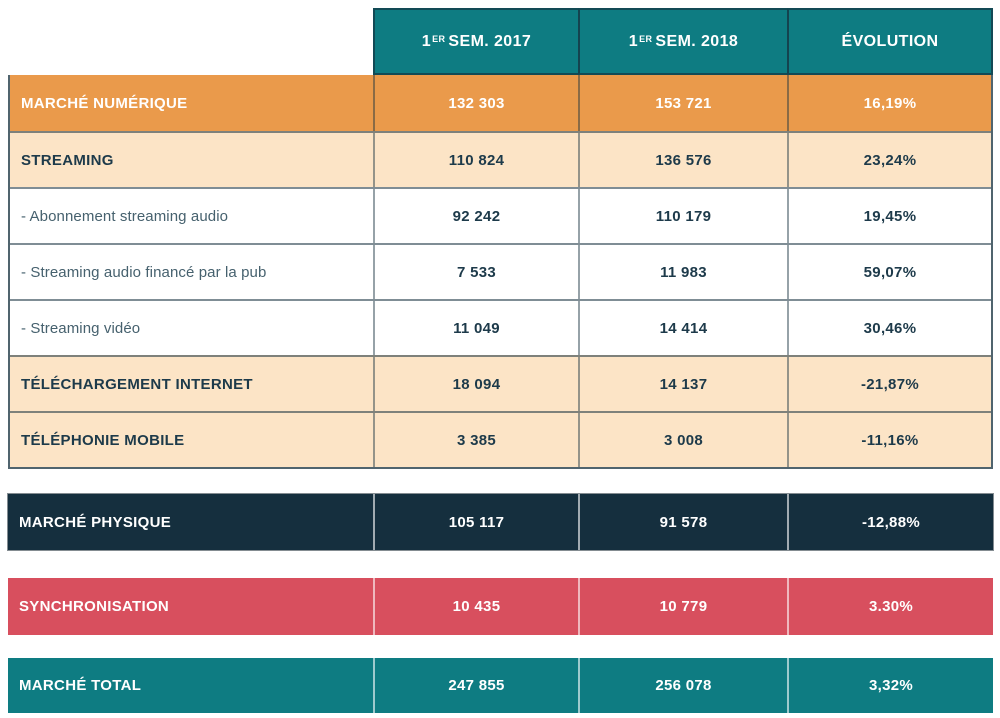  What do you see at coordinates (125, 216) in the screenshot?
I see `row-label: - Abonnement streaming audio` at bounding box center [125, 216].